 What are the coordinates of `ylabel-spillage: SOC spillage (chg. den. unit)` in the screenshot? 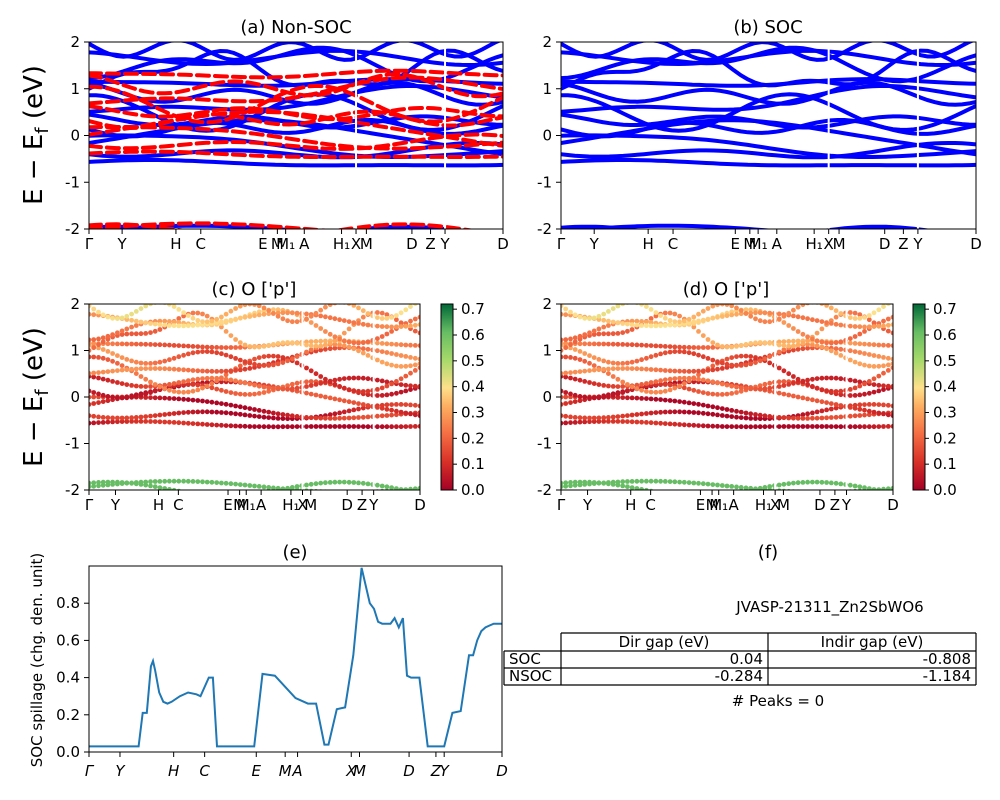 It's located at (37, 660).